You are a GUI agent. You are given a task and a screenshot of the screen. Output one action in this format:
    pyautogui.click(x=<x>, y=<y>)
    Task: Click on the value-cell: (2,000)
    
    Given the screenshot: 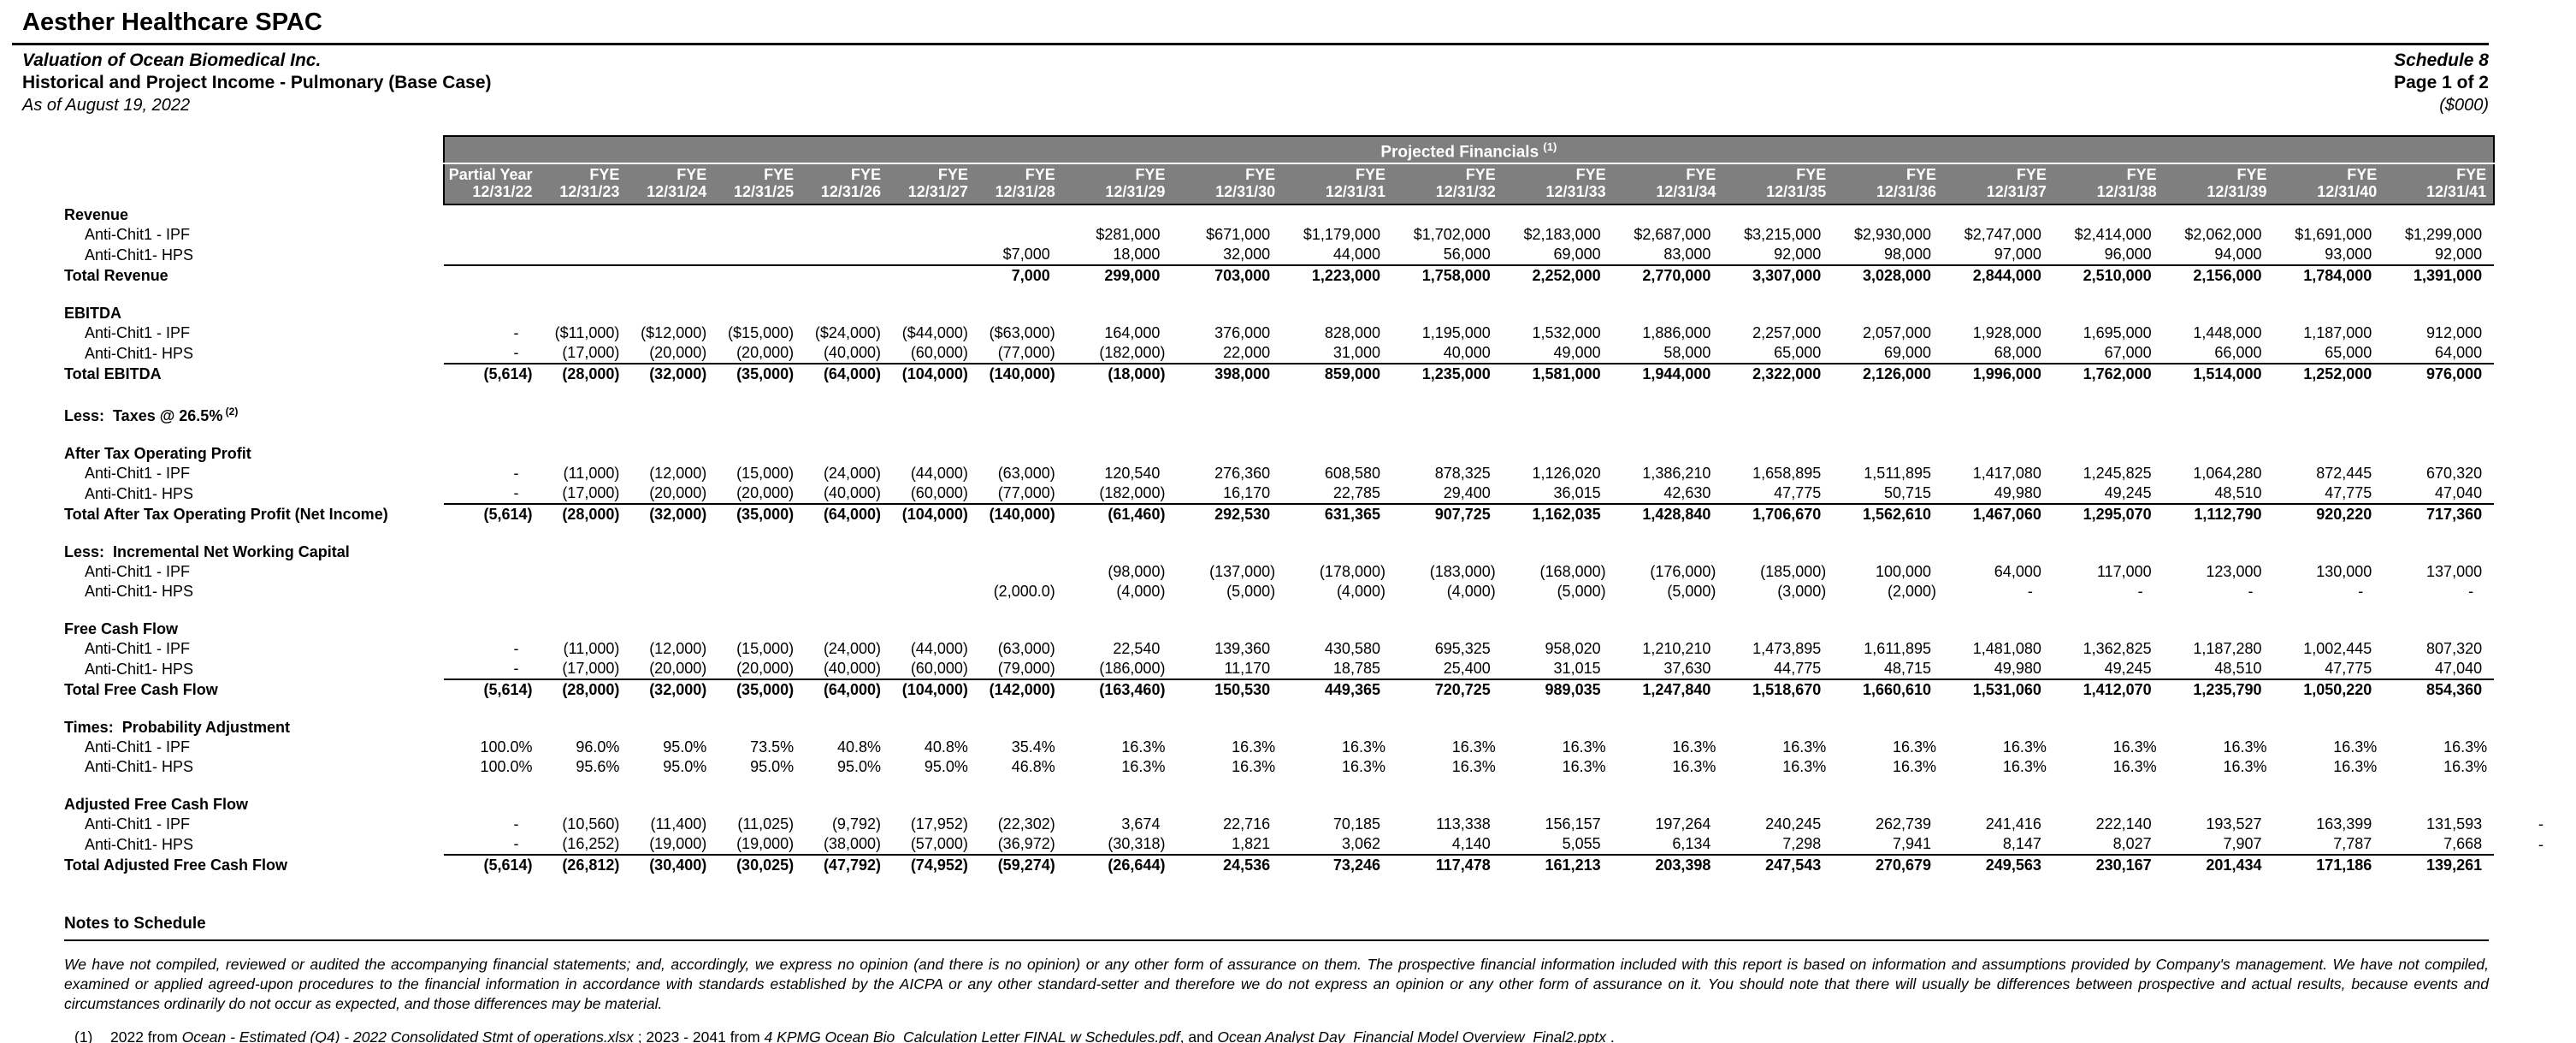 What is the action you would take?
    pyautogui.click(x=1912, y=592)
    